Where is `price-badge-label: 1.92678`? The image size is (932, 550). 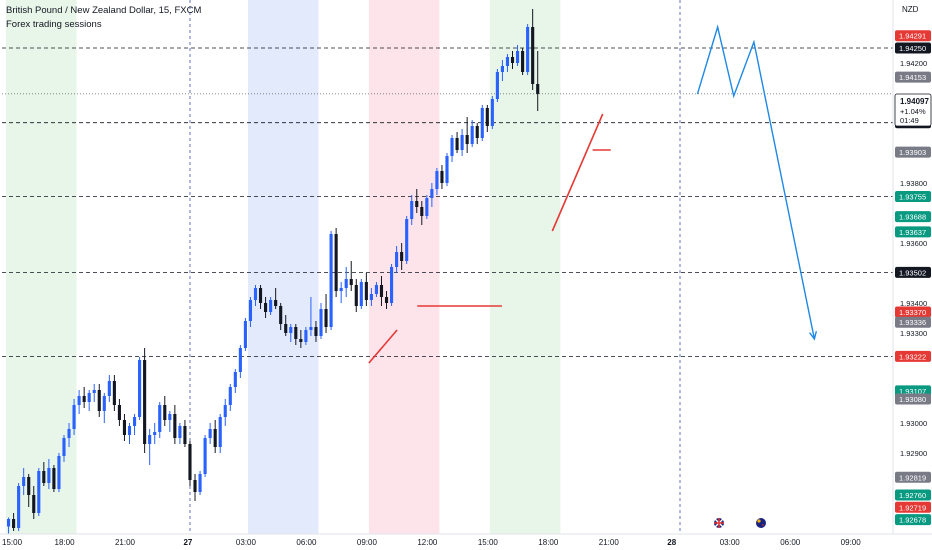 price-badge-label: 1.92678 is located at coordinates (912, 520).